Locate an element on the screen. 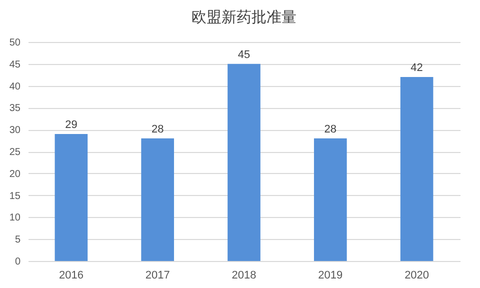  x-tick-label: 2017 is located at coordinates (157, 276).